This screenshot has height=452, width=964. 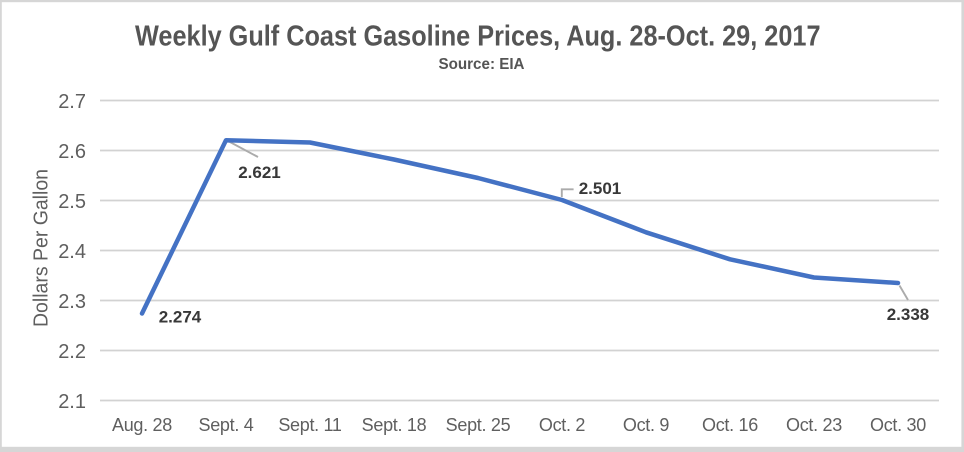 I want to click on svg-text: Oct. 23, so click(x=814, y=425).